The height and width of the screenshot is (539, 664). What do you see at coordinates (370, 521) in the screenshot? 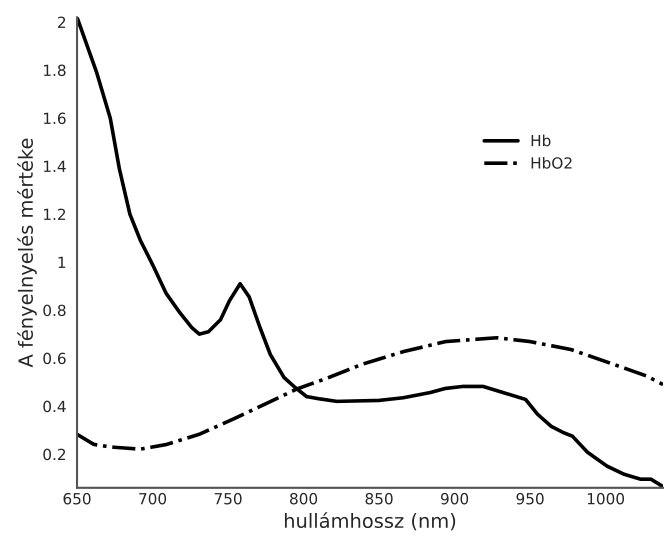
I see `x-axis-title: hullámhossz (nm)` at bounding box center [370, 521].